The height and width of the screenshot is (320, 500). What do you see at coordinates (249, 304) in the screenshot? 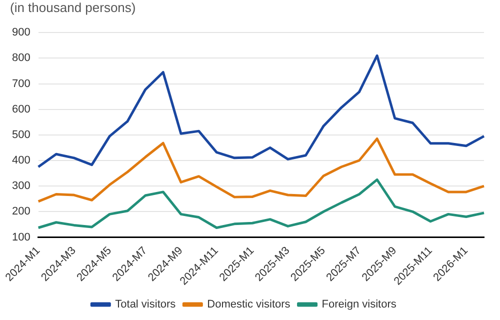
I see `legend-label: Domestic visitors` at bounding box center [249, 304].